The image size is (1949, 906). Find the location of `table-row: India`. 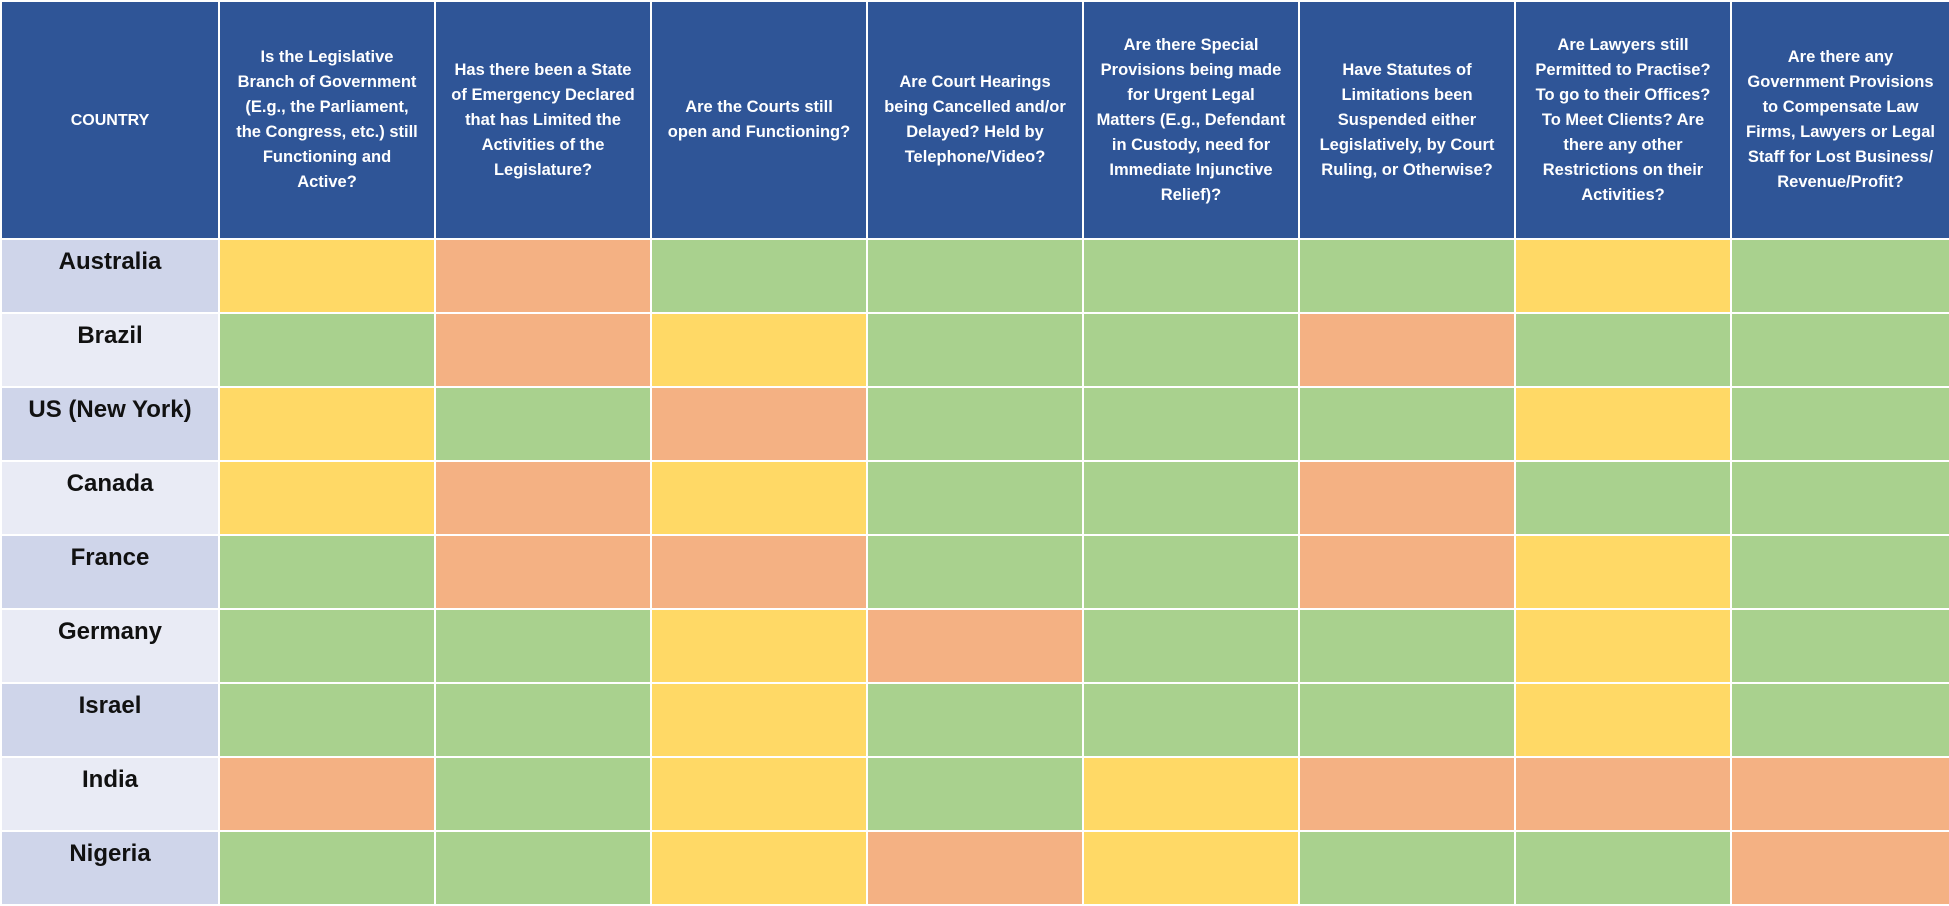

table-row: India is located at coordinates (975, 794).